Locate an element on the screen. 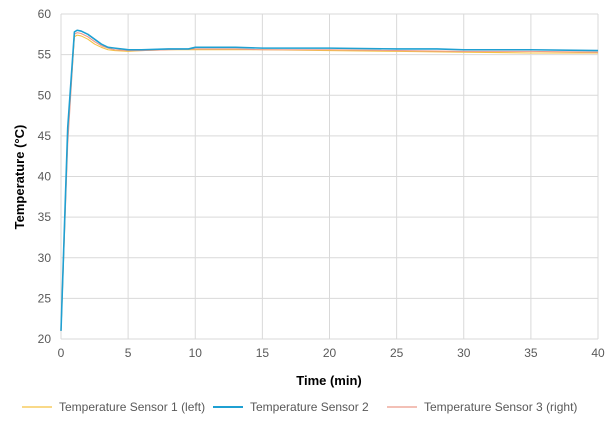 Image resolution: width=614 pixels, height=423 pixels. y-tick-label: 35 is located at coordinates (45, 217).